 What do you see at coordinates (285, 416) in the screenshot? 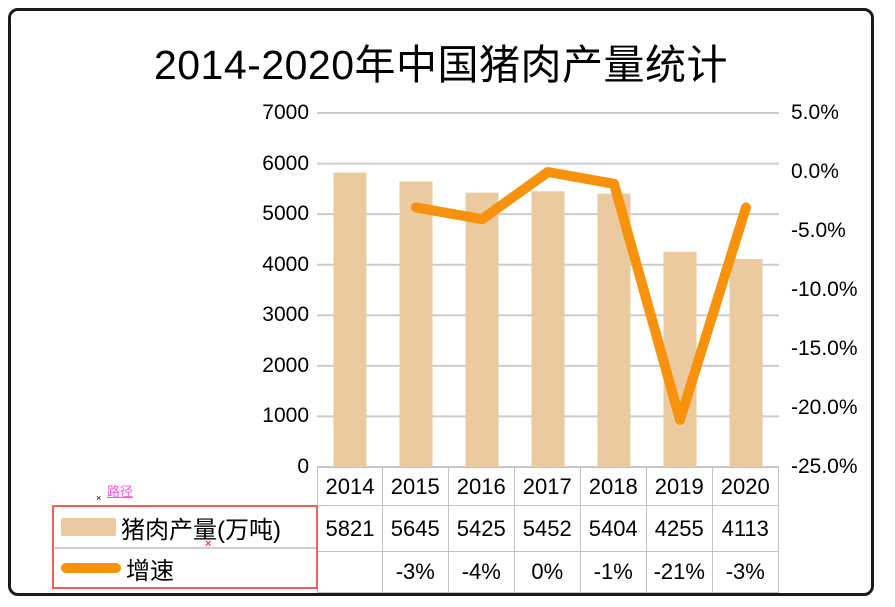
I see `left-axis-tick-label: 1000` at bounding box center [285, 416].